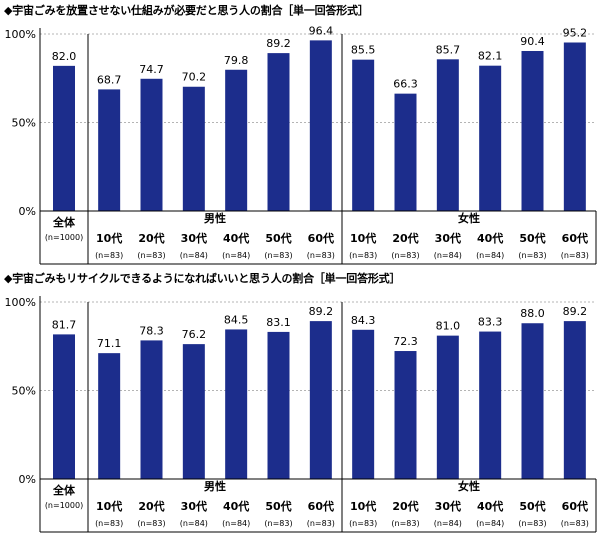 The height and width of the screenshot is (540, 599). What do you see at coordinates (236, 319) in the screenshot?
I see `chart-2-data-label: 84.5` at bounding box center [236, 319].